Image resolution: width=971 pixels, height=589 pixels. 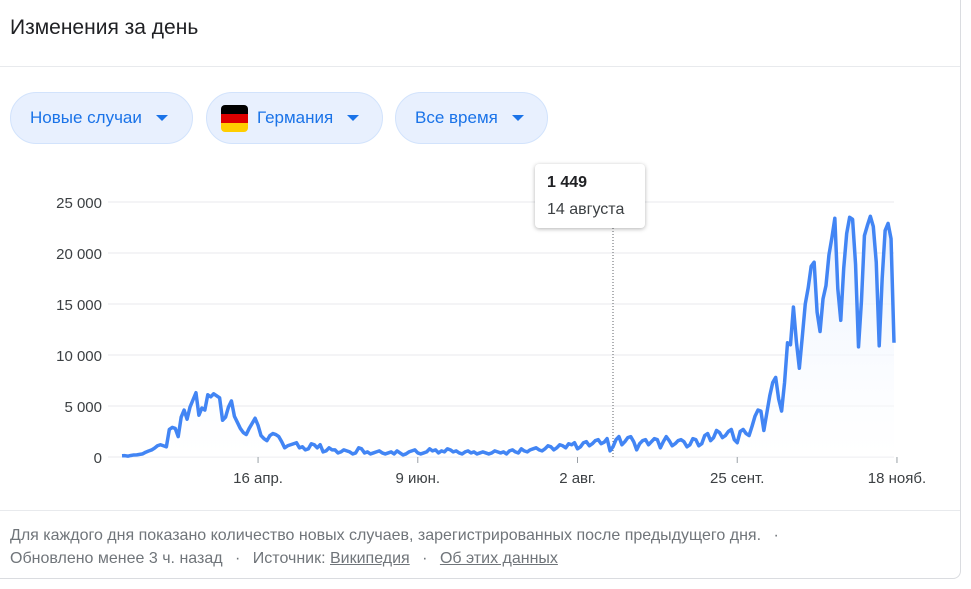 What do you see at coordinates (737, 478) in the screenshot?
I see `x-tick-label: 25 сент.` at bounding box center [737, 478].